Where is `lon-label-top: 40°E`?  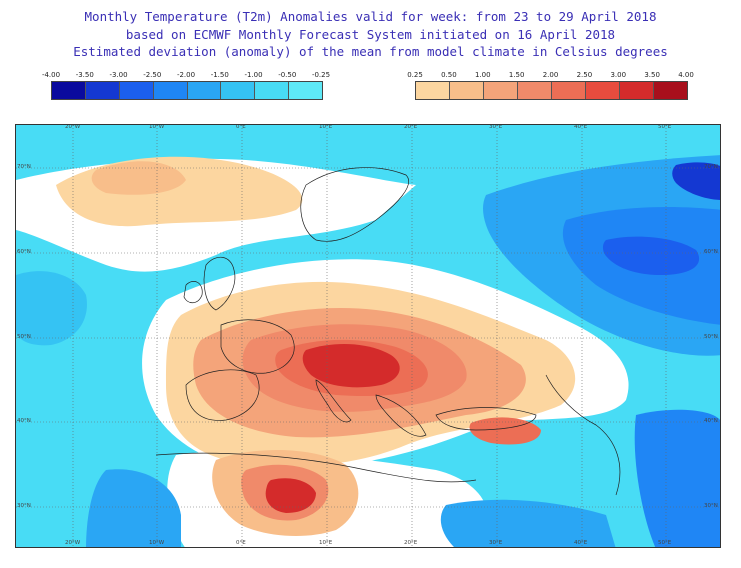
lon-label-top: 40°E is located at coordinates (581, 127).